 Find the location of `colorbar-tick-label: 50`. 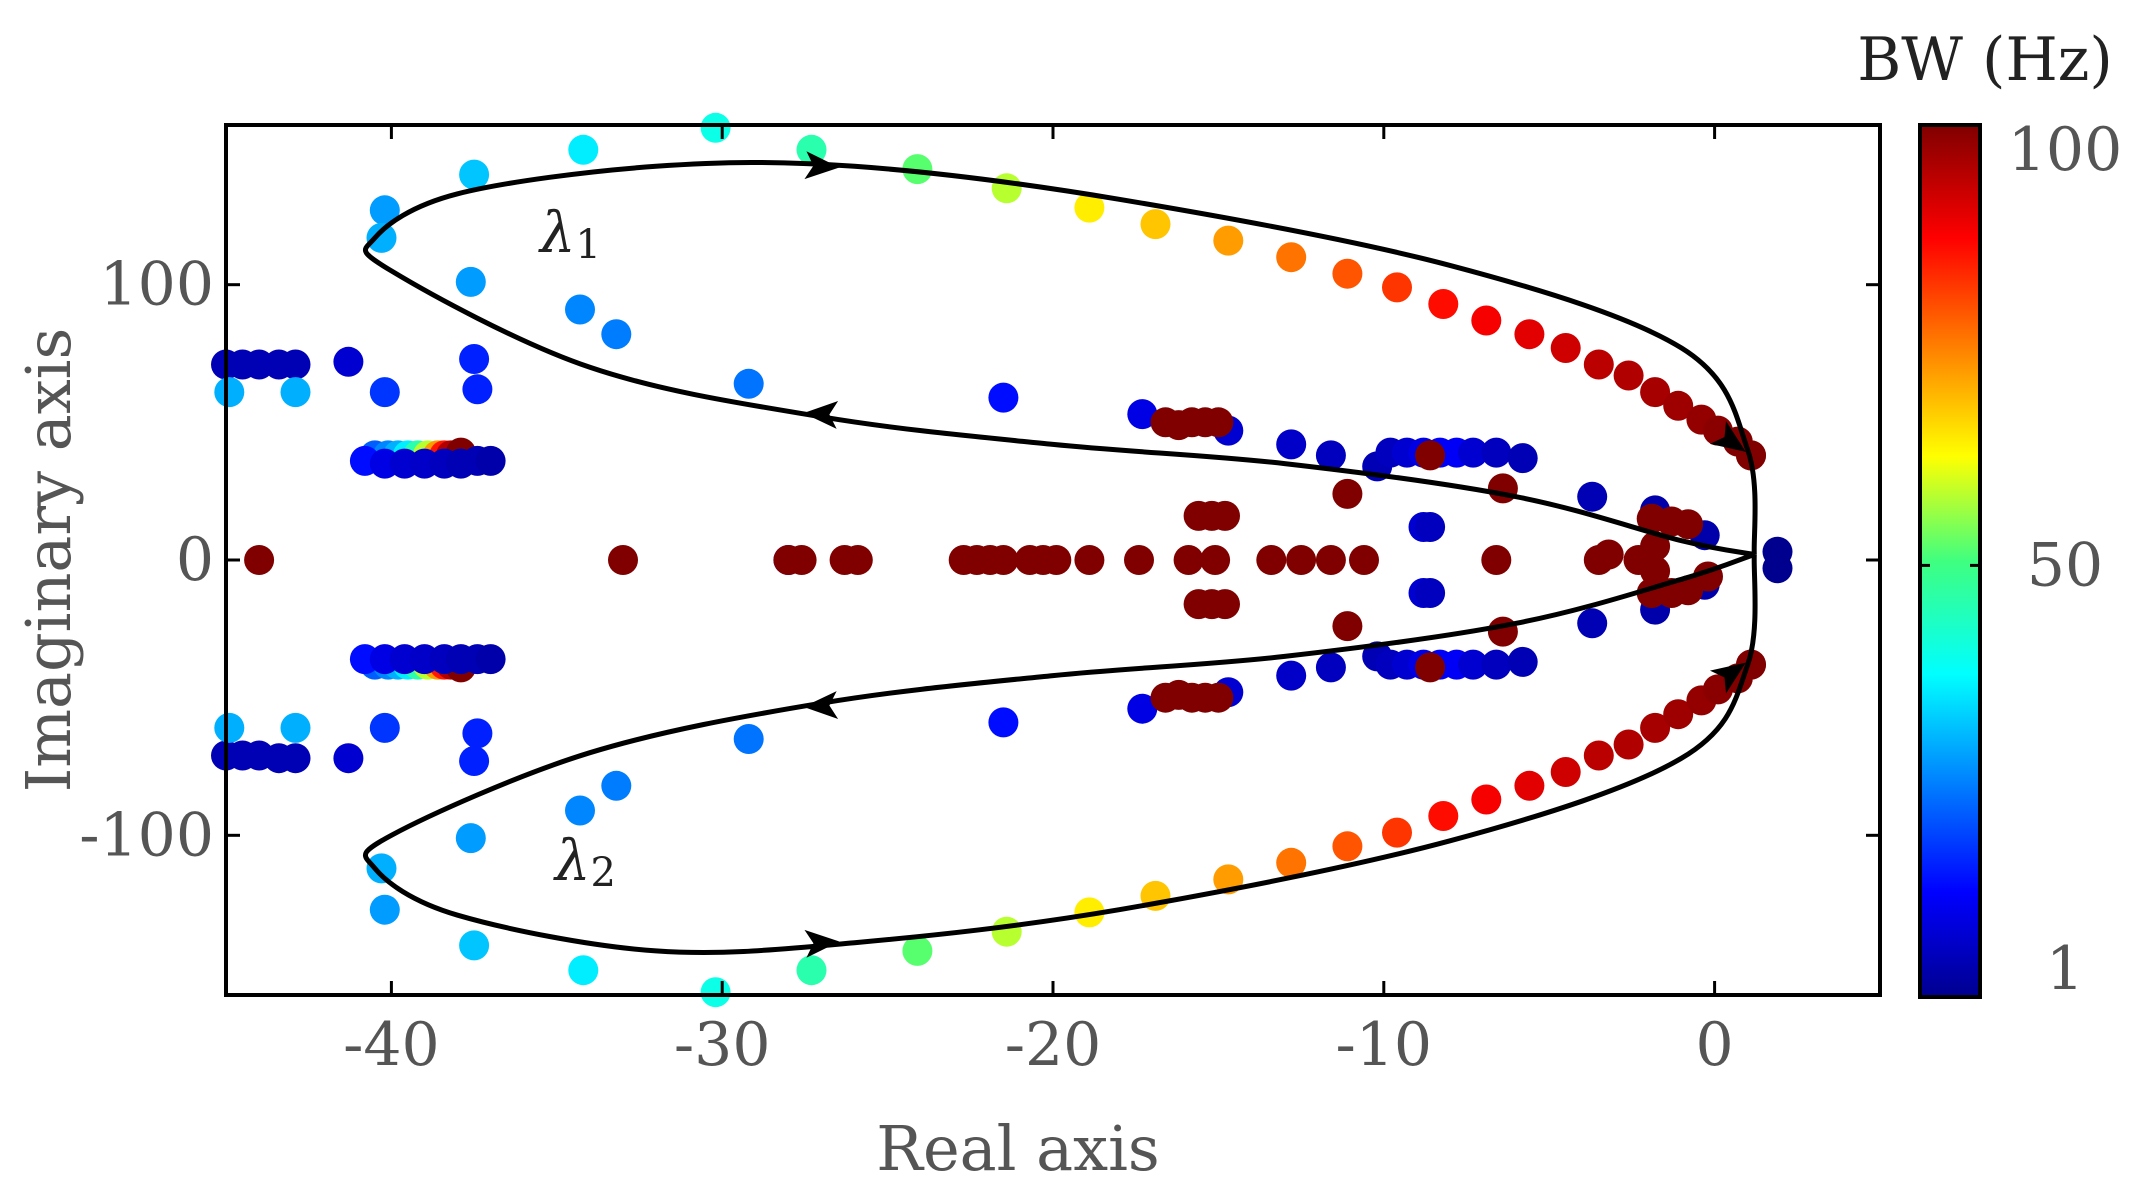

colorbar-tick-label: 50 is located at coordinates (2065, 565).